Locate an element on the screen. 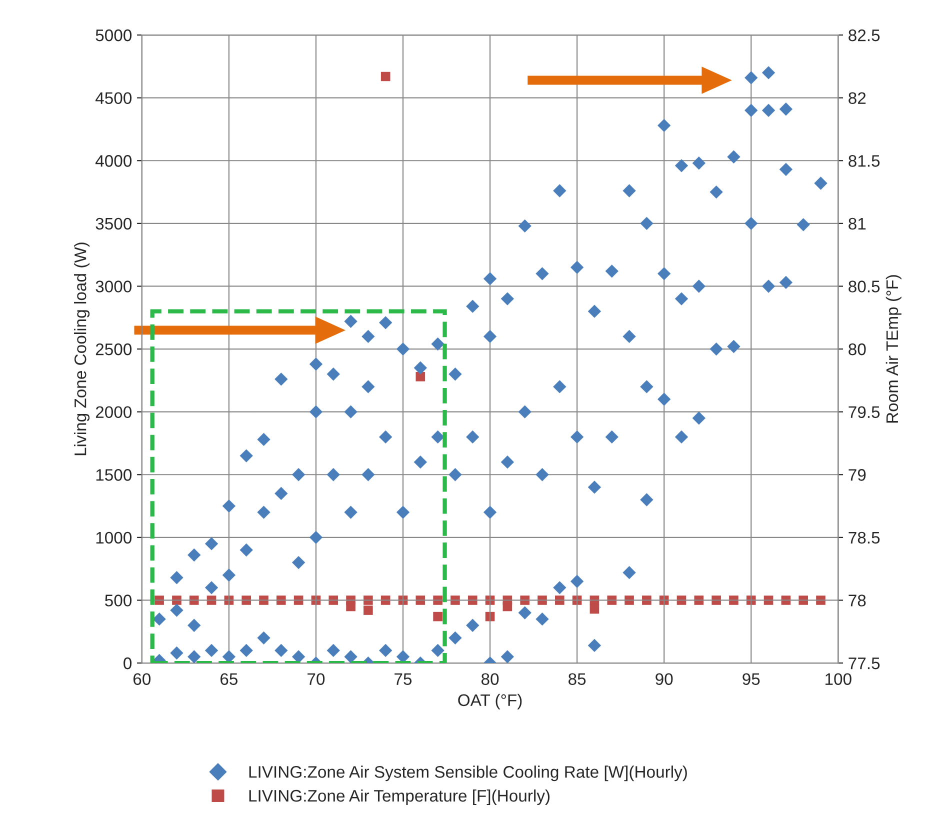  y-tick-label: 4500 is located at coordinates (113, 98).